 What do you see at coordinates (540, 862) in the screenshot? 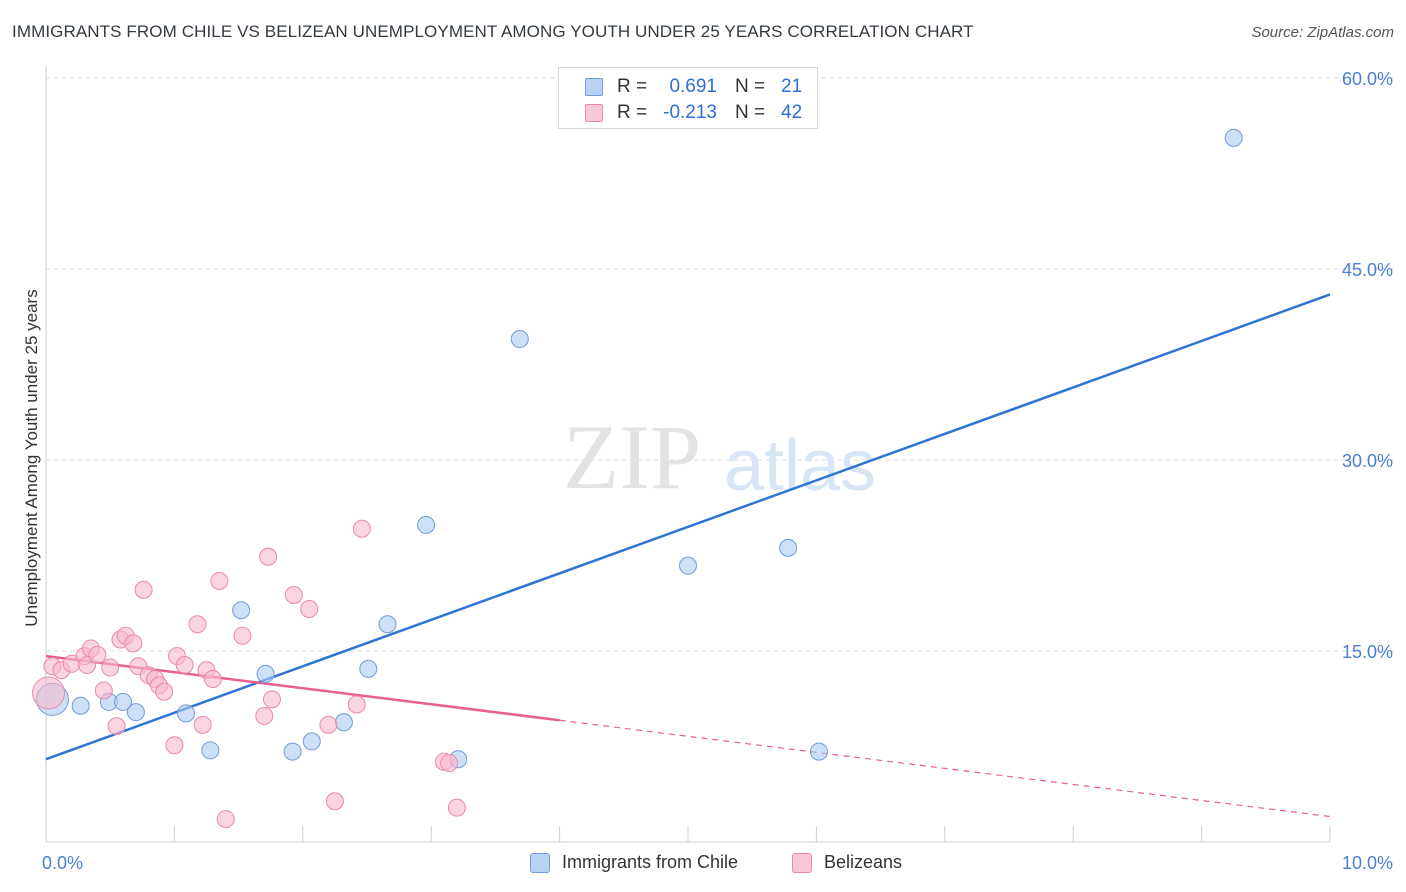
I see `bottom-legend-swatch-chile` at bounding box center [540, 862].